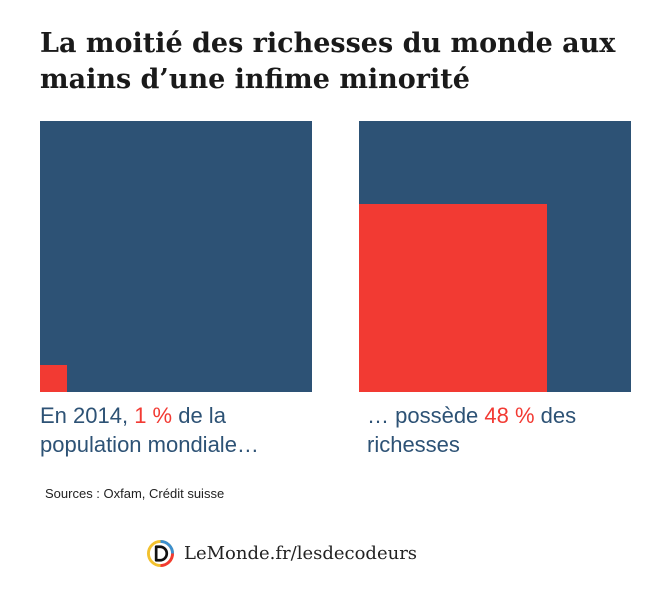 Image resolution: width=672 pixels, height=609 pixels. I want to click on caption-text-after: des richesses, so click(472, 430).